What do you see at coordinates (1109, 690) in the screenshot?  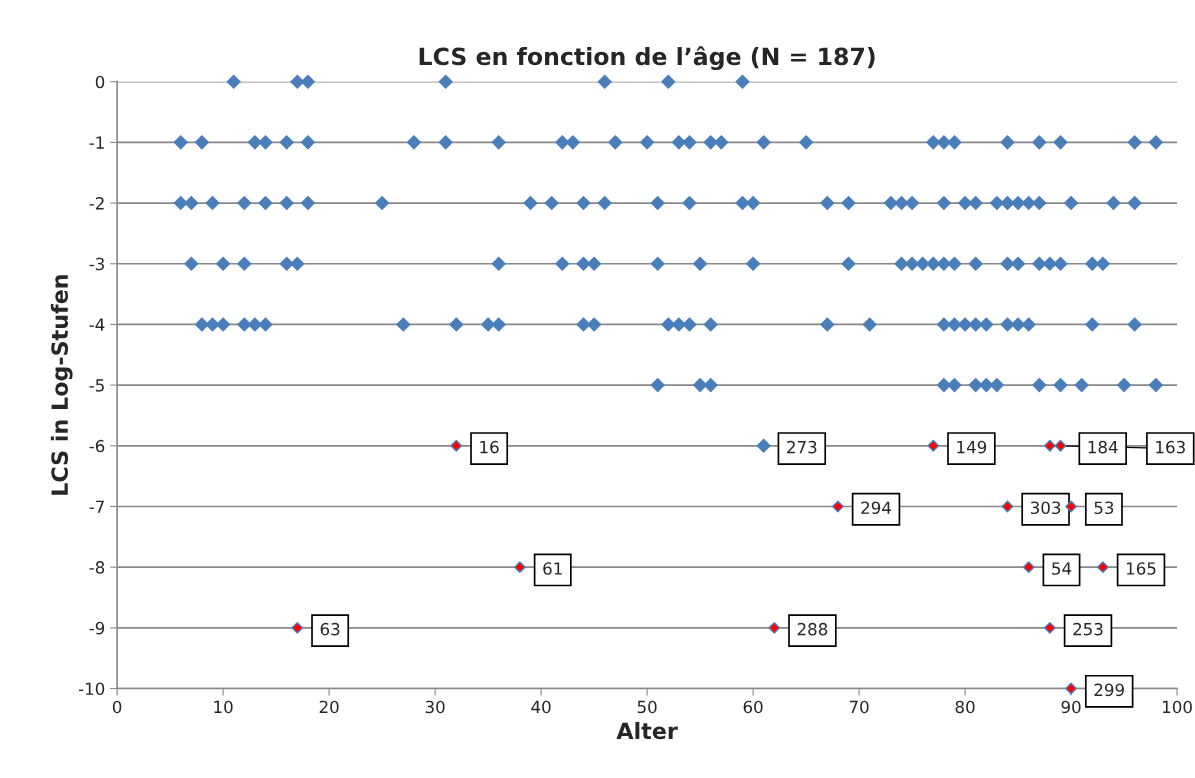 I see `annotation: 299` at bounding box center [1109, 690].